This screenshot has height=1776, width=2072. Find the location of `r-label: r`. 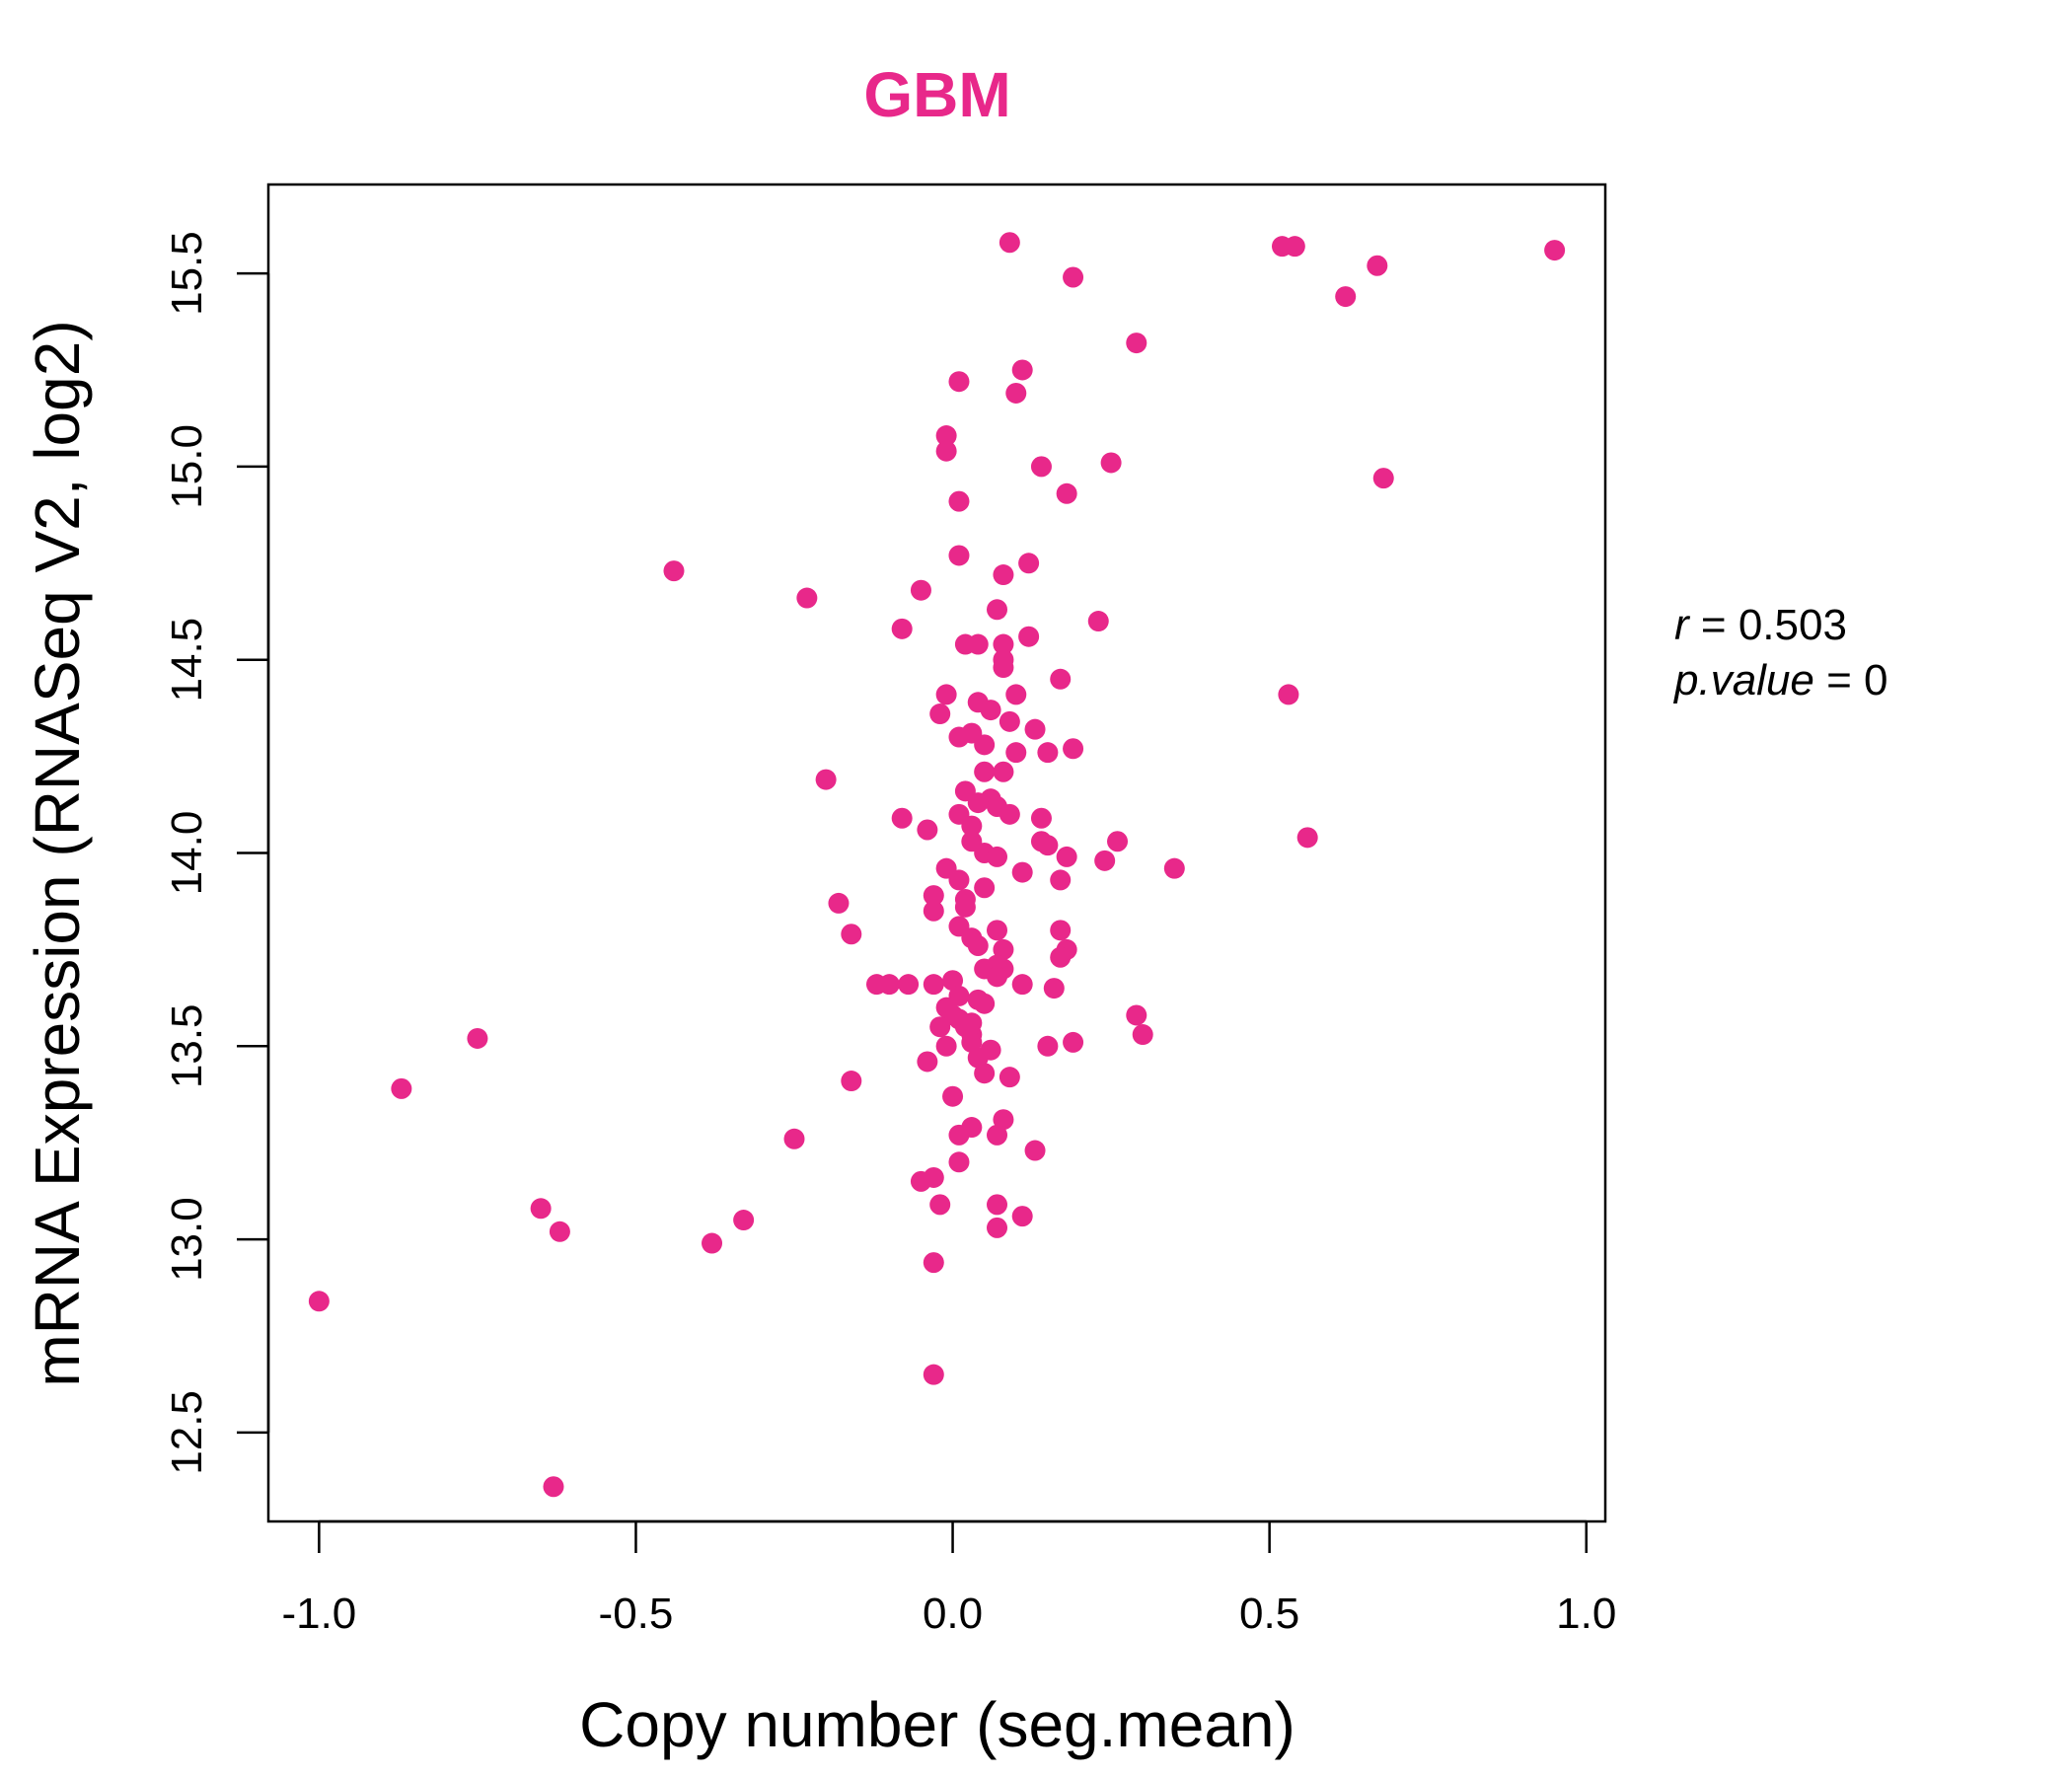

r-label: r is located at coordinates (1683, 625).